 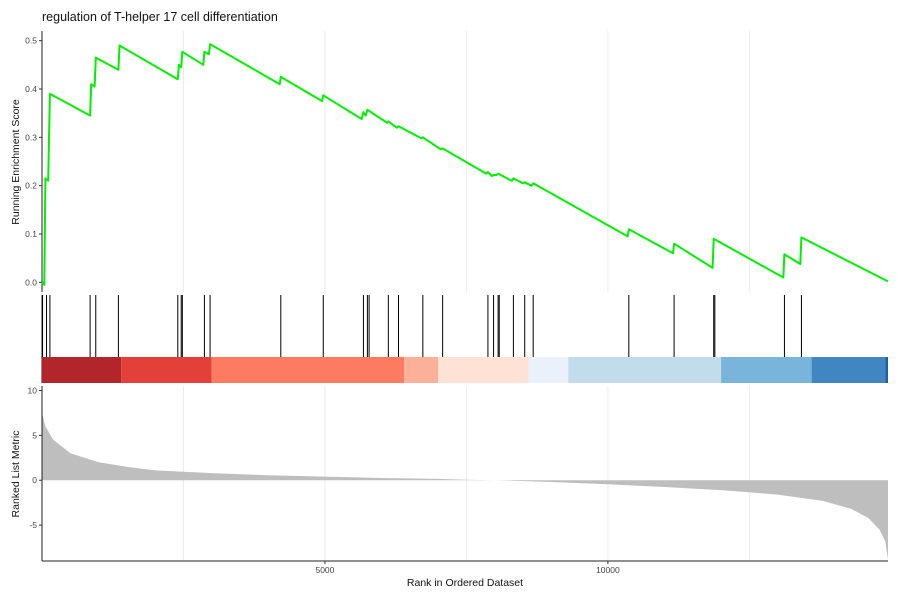 What do you see at coordinates (34, 435) in the screenshot?
I see `y-tick-label: 5` at bounding box center [34, 435].